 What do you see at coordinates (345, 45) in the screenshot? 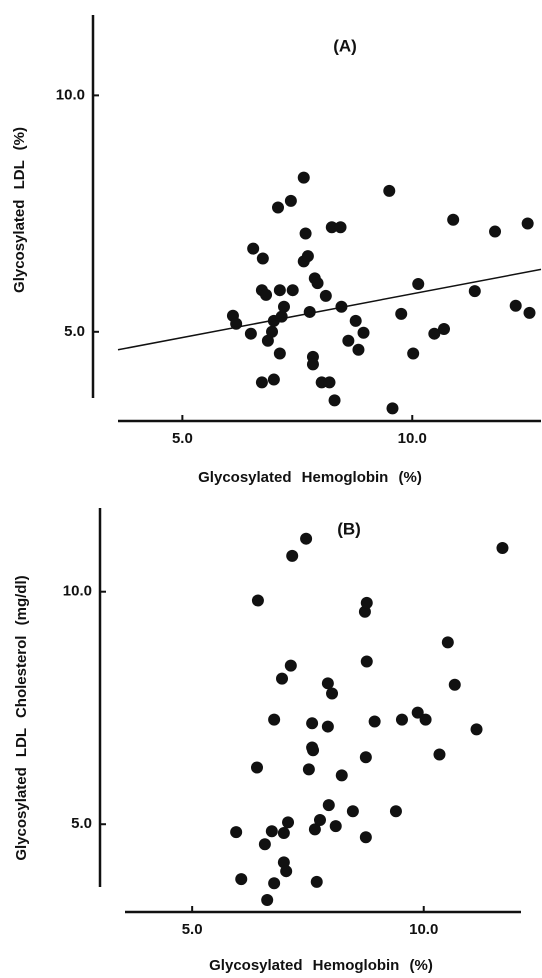
I see `chart-title: (A)` at bounding box center [345, 45].